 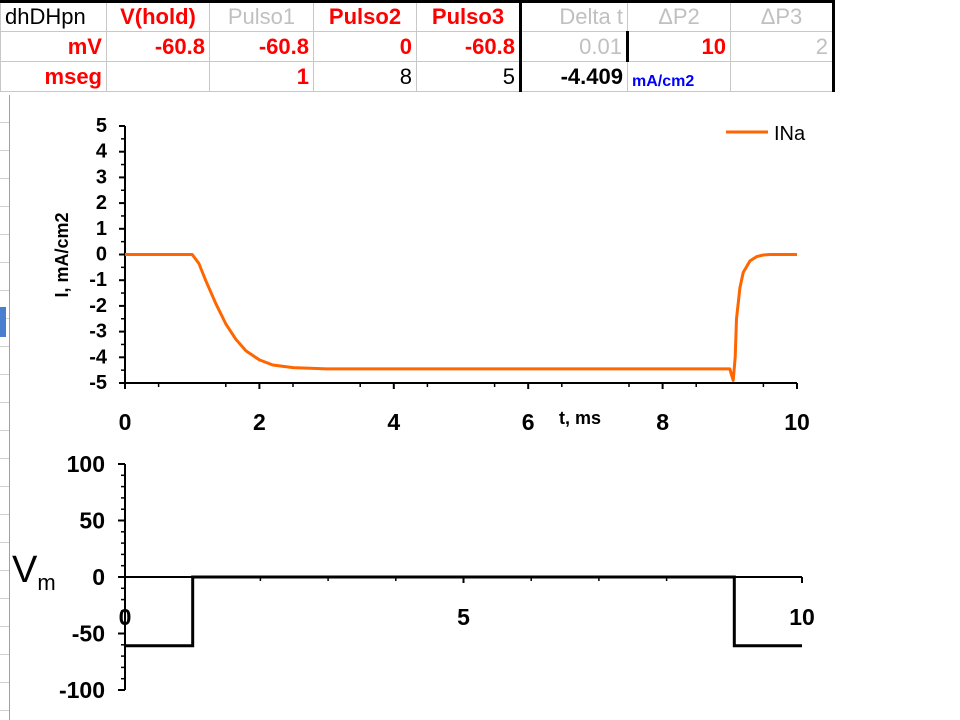 I want to click on cell-pulso1-mv: -60.8, so click(x=261, y=46).